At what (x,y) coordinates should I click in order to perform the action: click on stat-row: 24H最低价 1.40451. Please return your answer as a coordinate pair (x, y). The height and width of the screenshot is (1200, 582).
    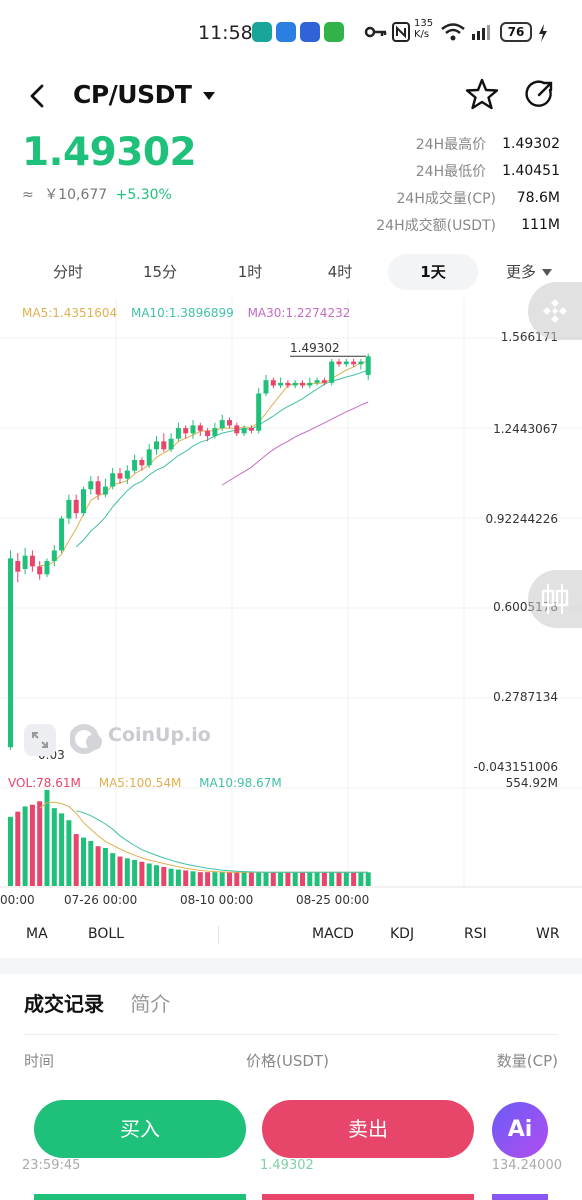
    Looking at the image, I should click on (430, 170).